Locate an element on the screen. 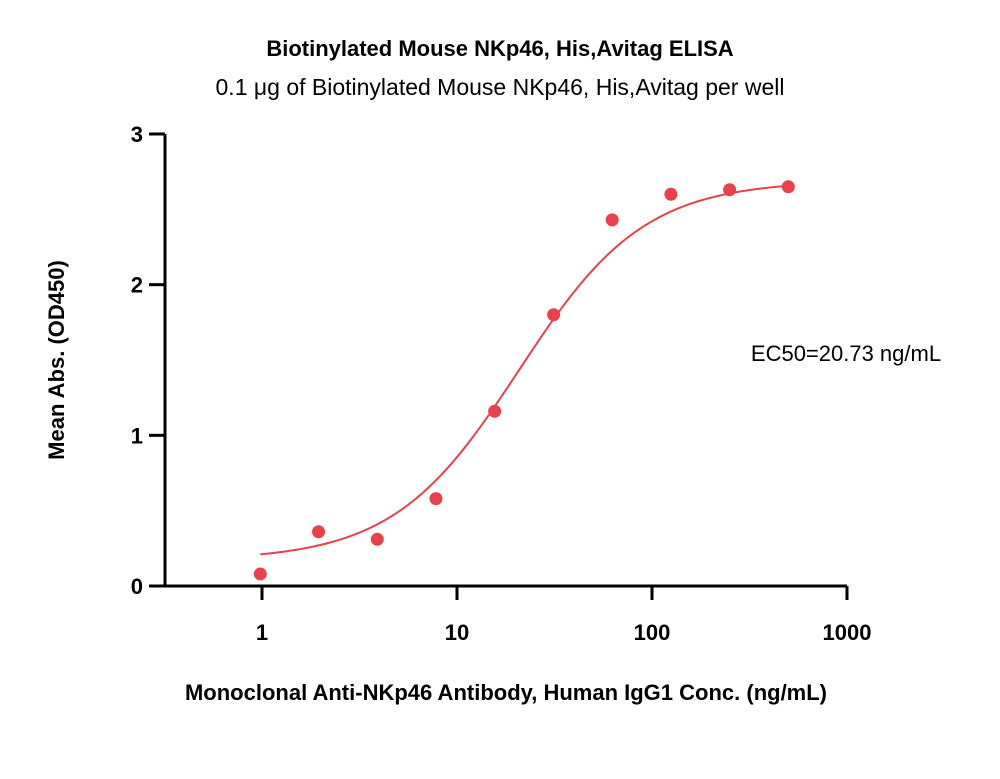 This screenshot has width=1000, height=779. x-tick-label: 1000 is located at coordinates (847, 632).